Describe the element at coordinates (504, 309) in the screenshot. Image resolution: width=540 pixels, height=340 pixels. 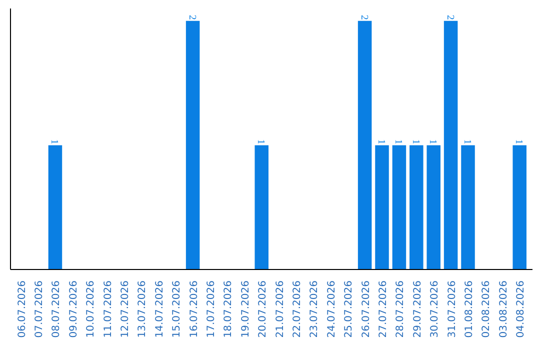
I see `x-tick-label: 03.08.2026` at that location.